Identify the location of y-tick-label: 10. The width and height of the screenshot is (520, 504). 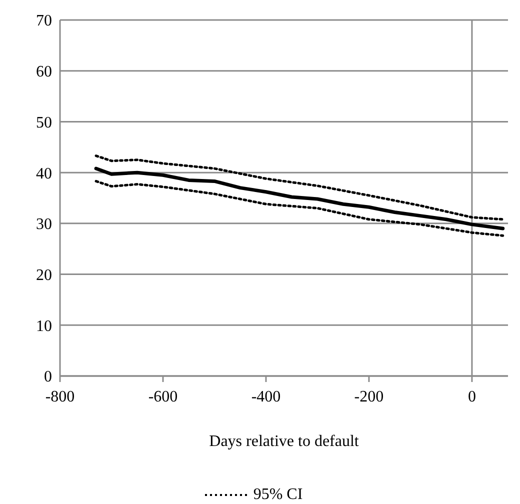
(44, 326).